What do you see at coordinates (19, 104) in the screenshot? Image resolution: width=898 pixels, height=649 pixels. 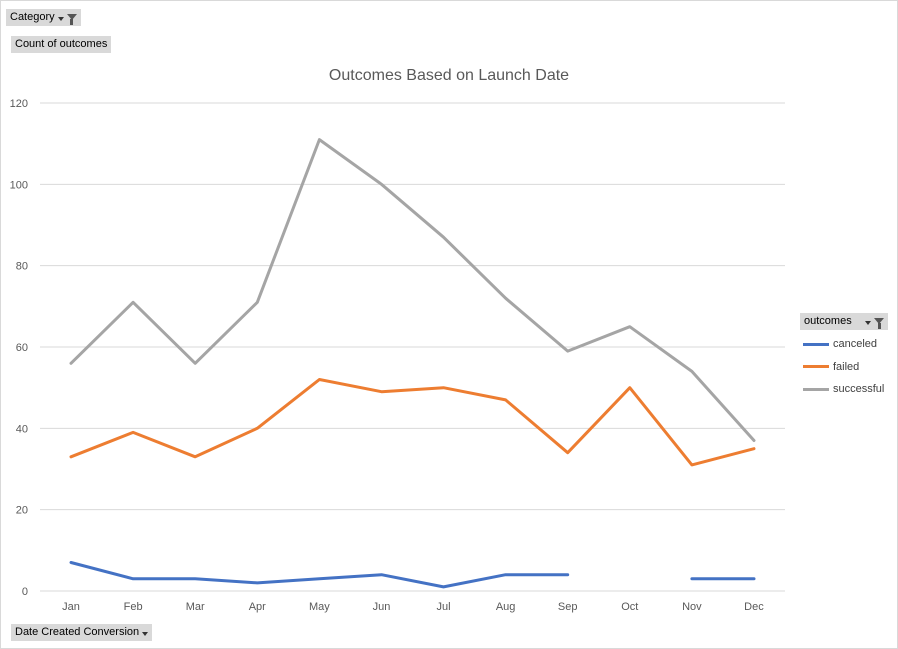 I see `y-tick-label: 120` at bounding box center [19, 104].